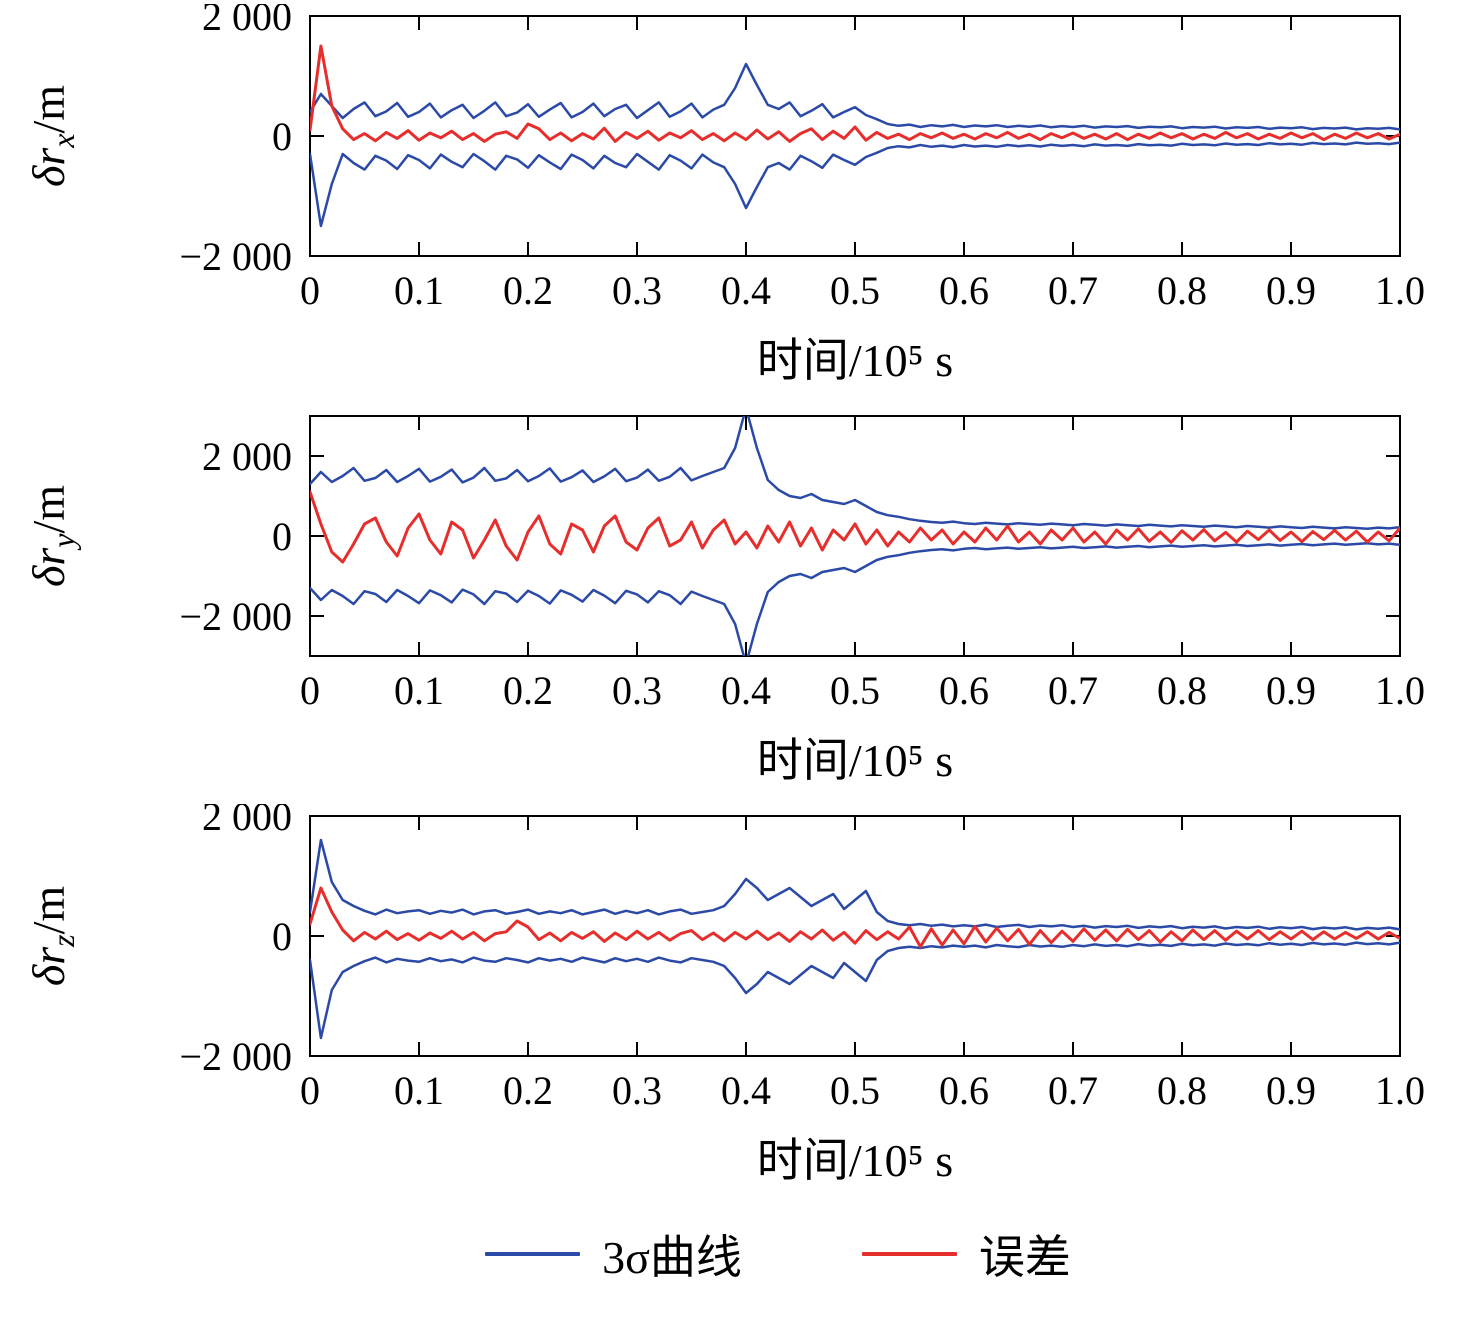 This screenshot has width=1476, height=1320. What do you see at coordinates (533, 1254) in the screenshot?
I see `legend-line-3sigma` at bounding box center [533, 1254].